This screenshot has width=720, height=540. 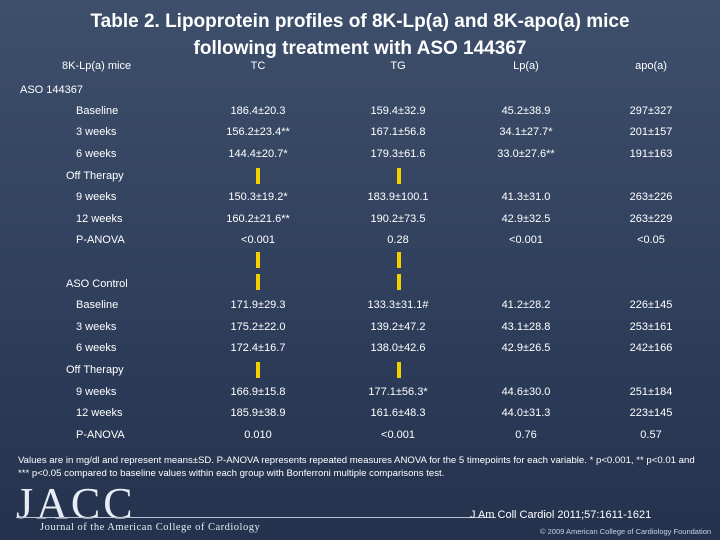 I want to click on column-header-tg: TG, so click(x=398, y=66).